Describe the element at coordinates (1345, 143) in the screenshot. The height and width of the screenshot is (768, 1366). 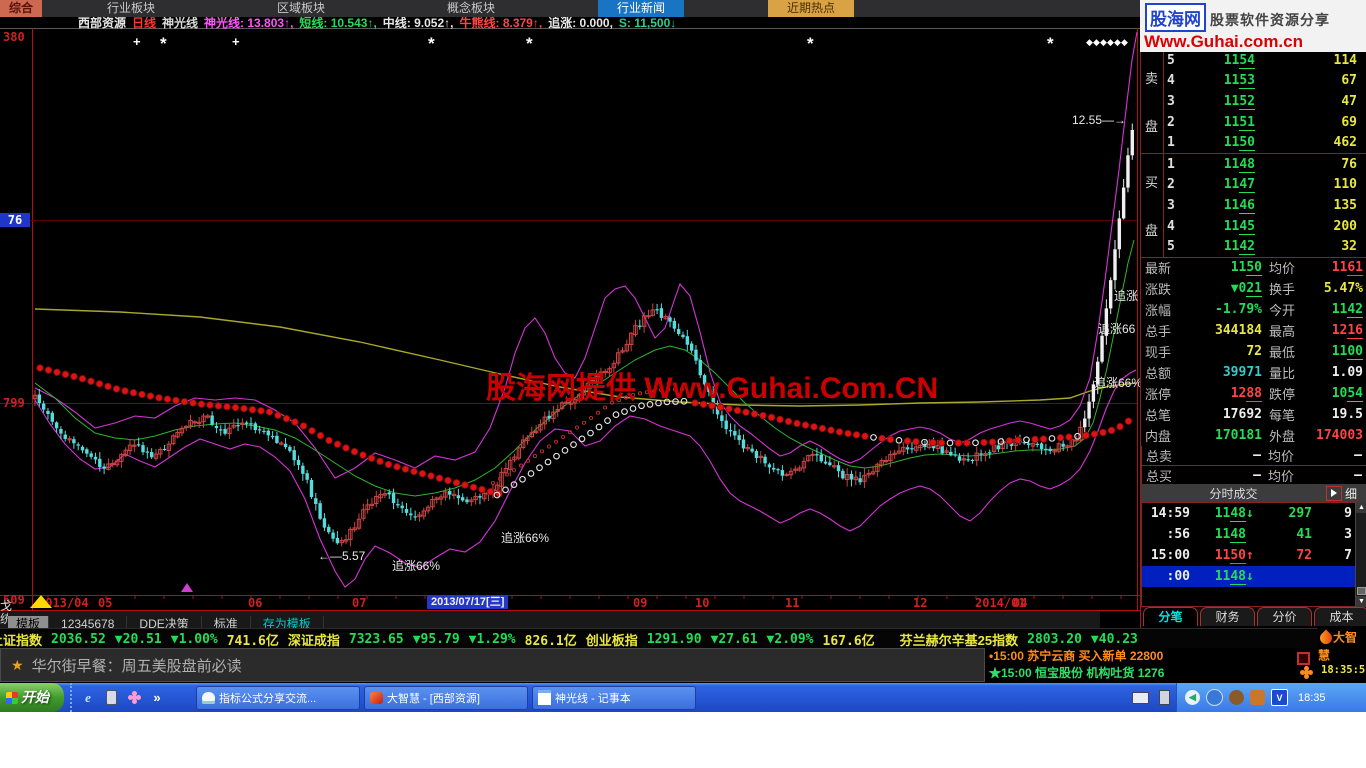
I see `book-volume: 462` at that location.